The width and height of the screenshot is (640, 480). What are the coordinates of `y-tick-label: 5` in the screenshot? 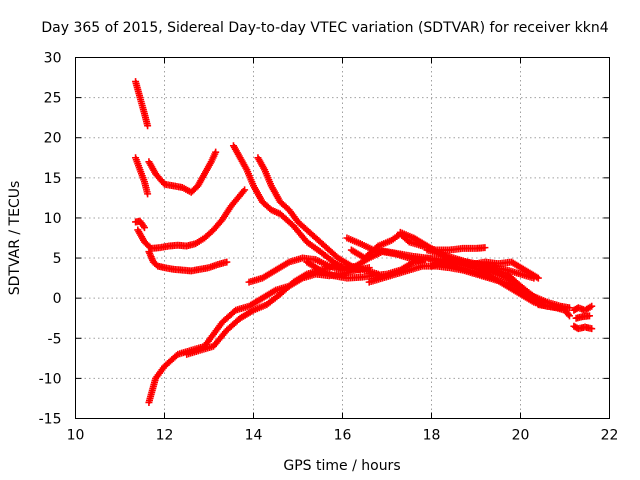 It's located at (57, 259).